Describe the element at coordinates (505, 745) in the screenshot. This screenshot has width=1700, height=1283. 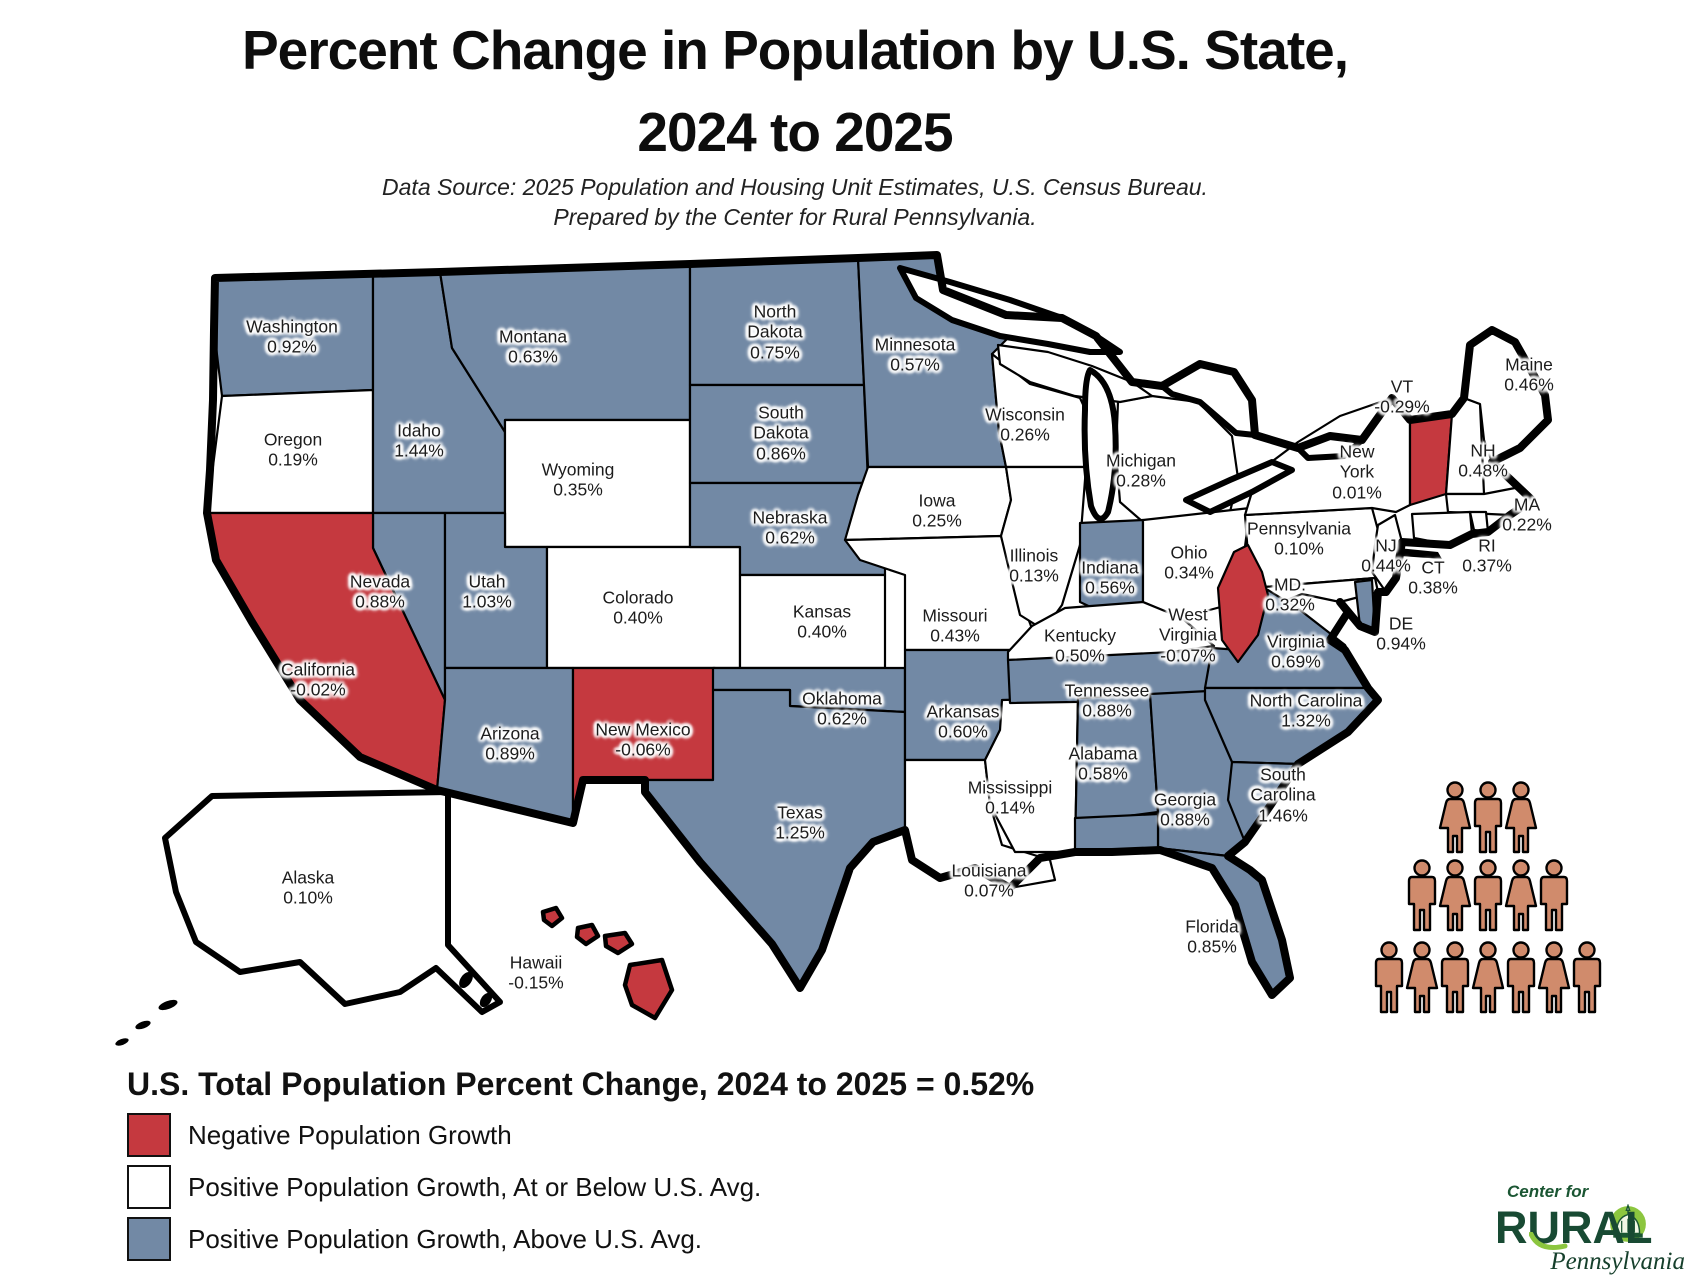
I see `state-az` at that location.